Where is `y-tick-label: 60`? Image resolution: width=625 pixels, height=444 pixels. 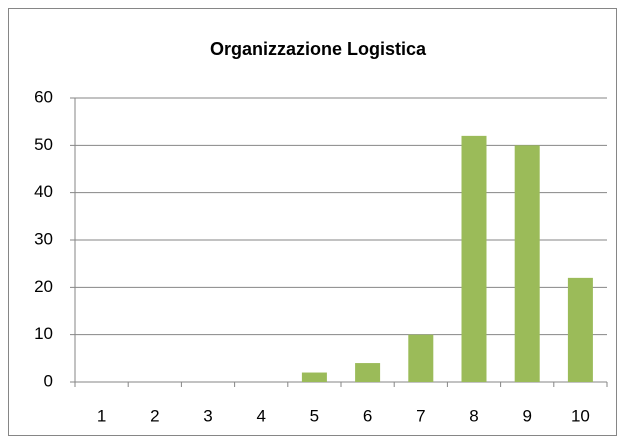 y-tick-label: 60 is located at coordinates (43, 96).